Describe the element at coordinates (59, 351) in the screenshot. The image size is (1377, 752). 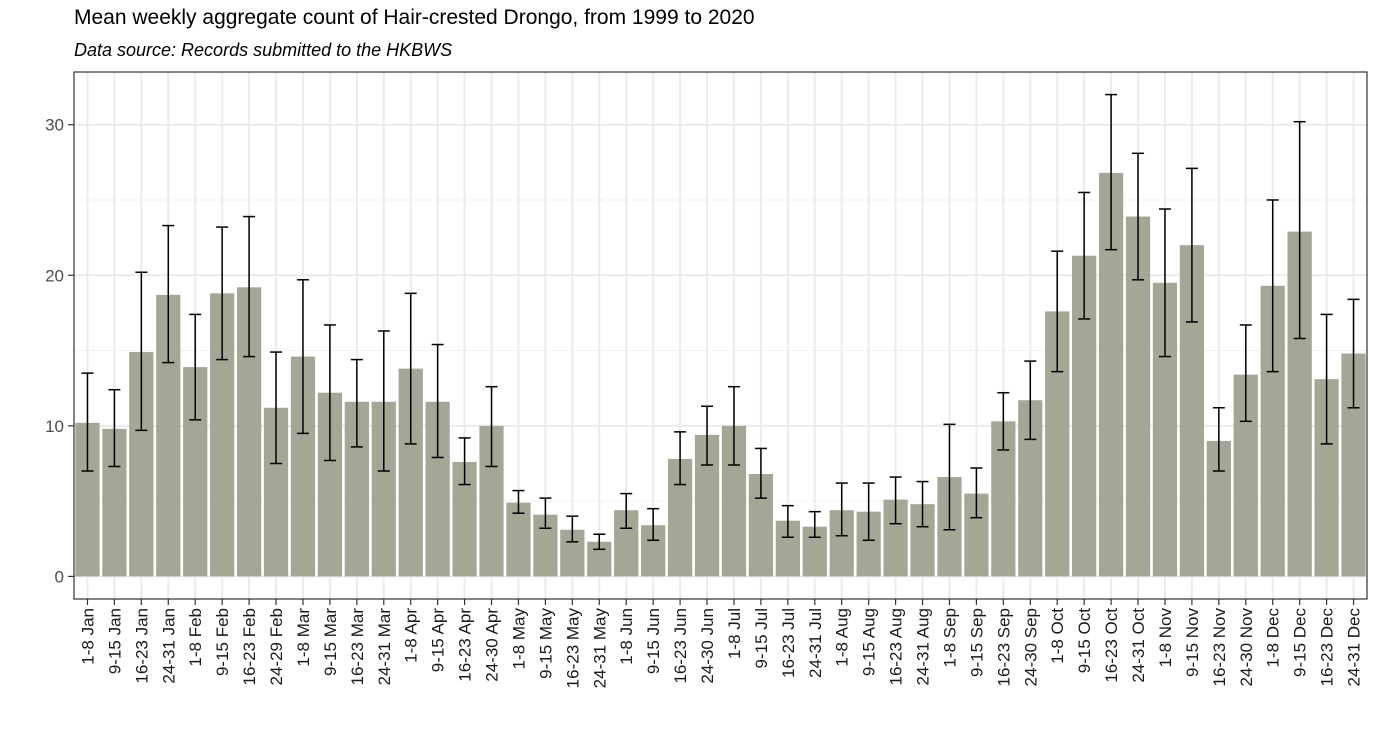
I see `y-axis: 0 10 20 30` at that location.